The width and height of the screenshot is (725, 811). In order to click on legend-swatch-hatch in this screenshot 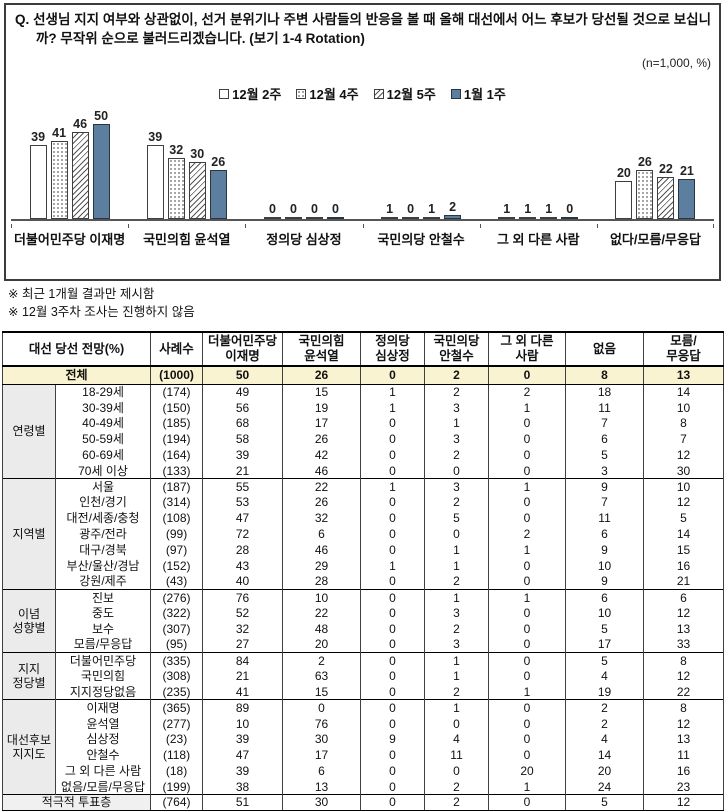, I will do `click(378, 93)`.